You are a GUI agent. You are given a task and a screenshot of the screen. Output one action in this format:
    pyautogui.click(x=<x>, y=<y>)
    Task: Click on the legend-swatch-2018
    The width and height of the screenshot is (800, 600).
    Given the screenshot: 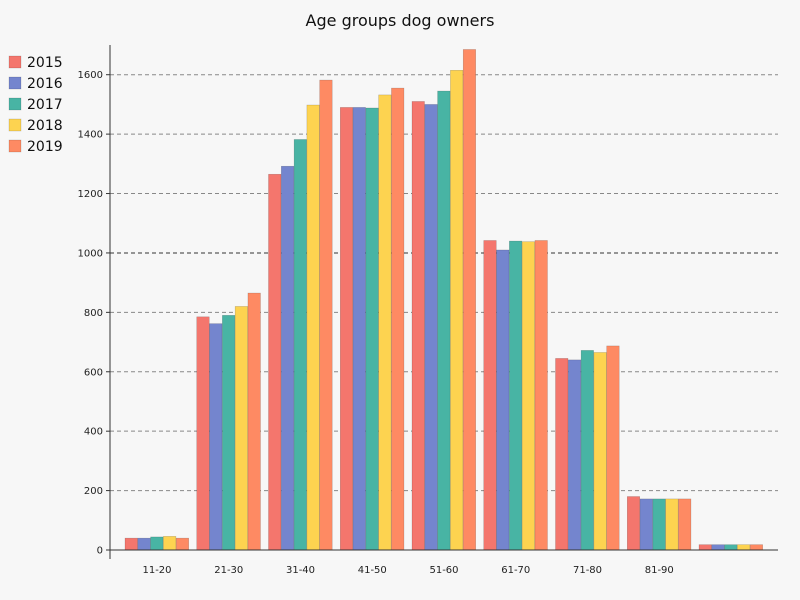 What is the action you would take?
    pyautogui.click(x=15, y=125)
    